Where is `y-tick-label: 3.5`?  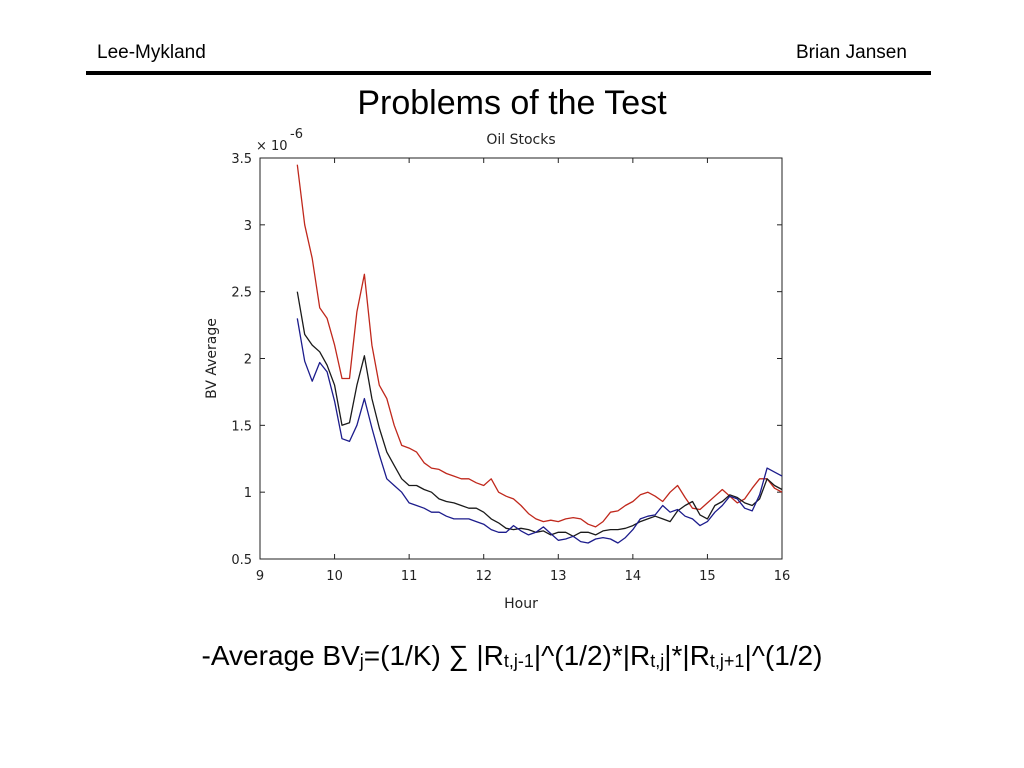
y-tick-label: 3.5 is located at coordinates (241, 159).